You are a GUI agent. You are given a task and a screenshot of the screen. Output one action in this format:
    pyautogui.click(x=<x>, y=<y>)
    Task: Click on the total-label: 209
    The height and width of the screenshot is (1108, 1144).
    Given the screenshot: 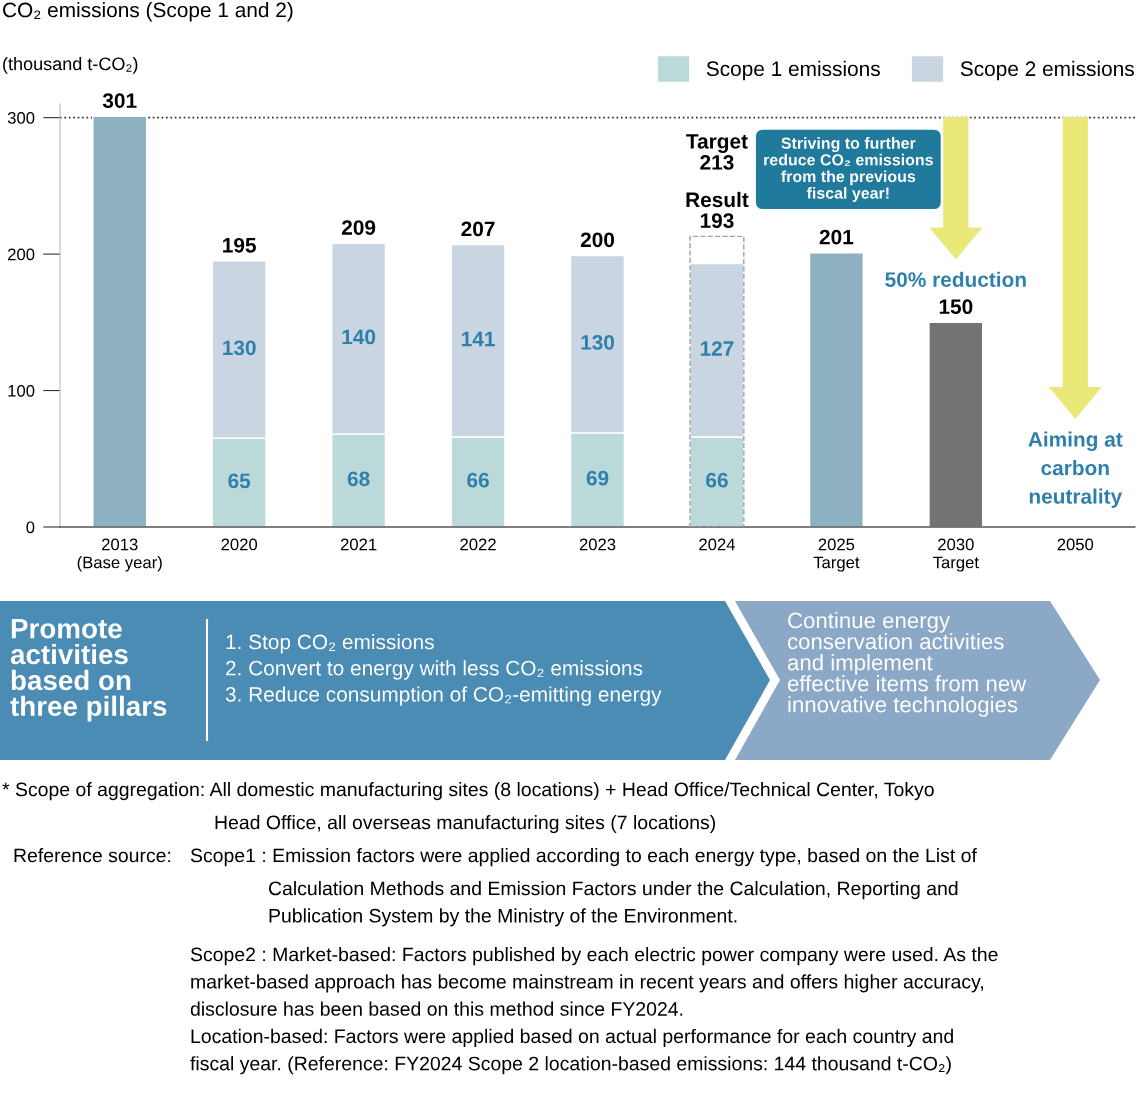 What is the action you would take?
    pyautogui.click(x=358, y=227)
    